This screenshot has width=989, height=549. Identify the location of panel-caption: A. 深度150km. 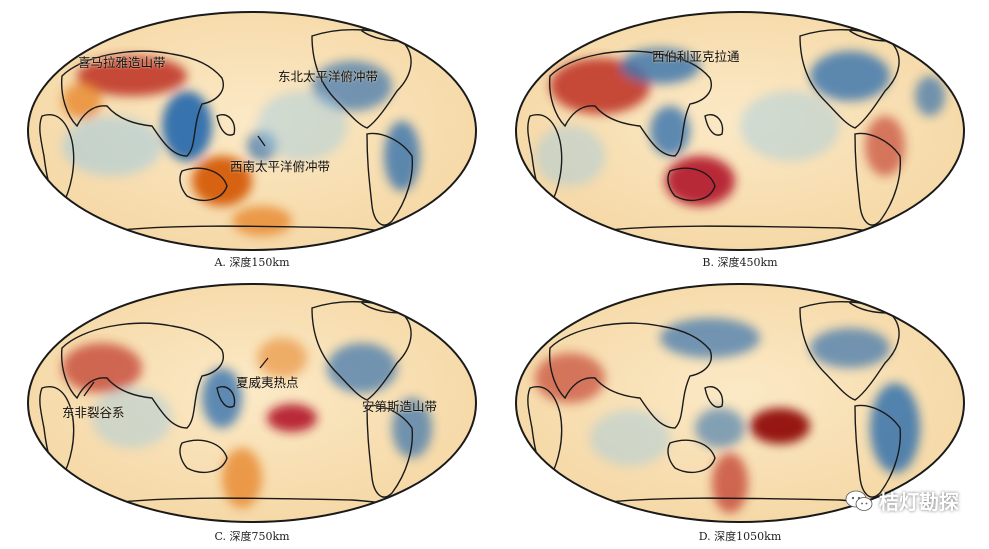
(252, 262).